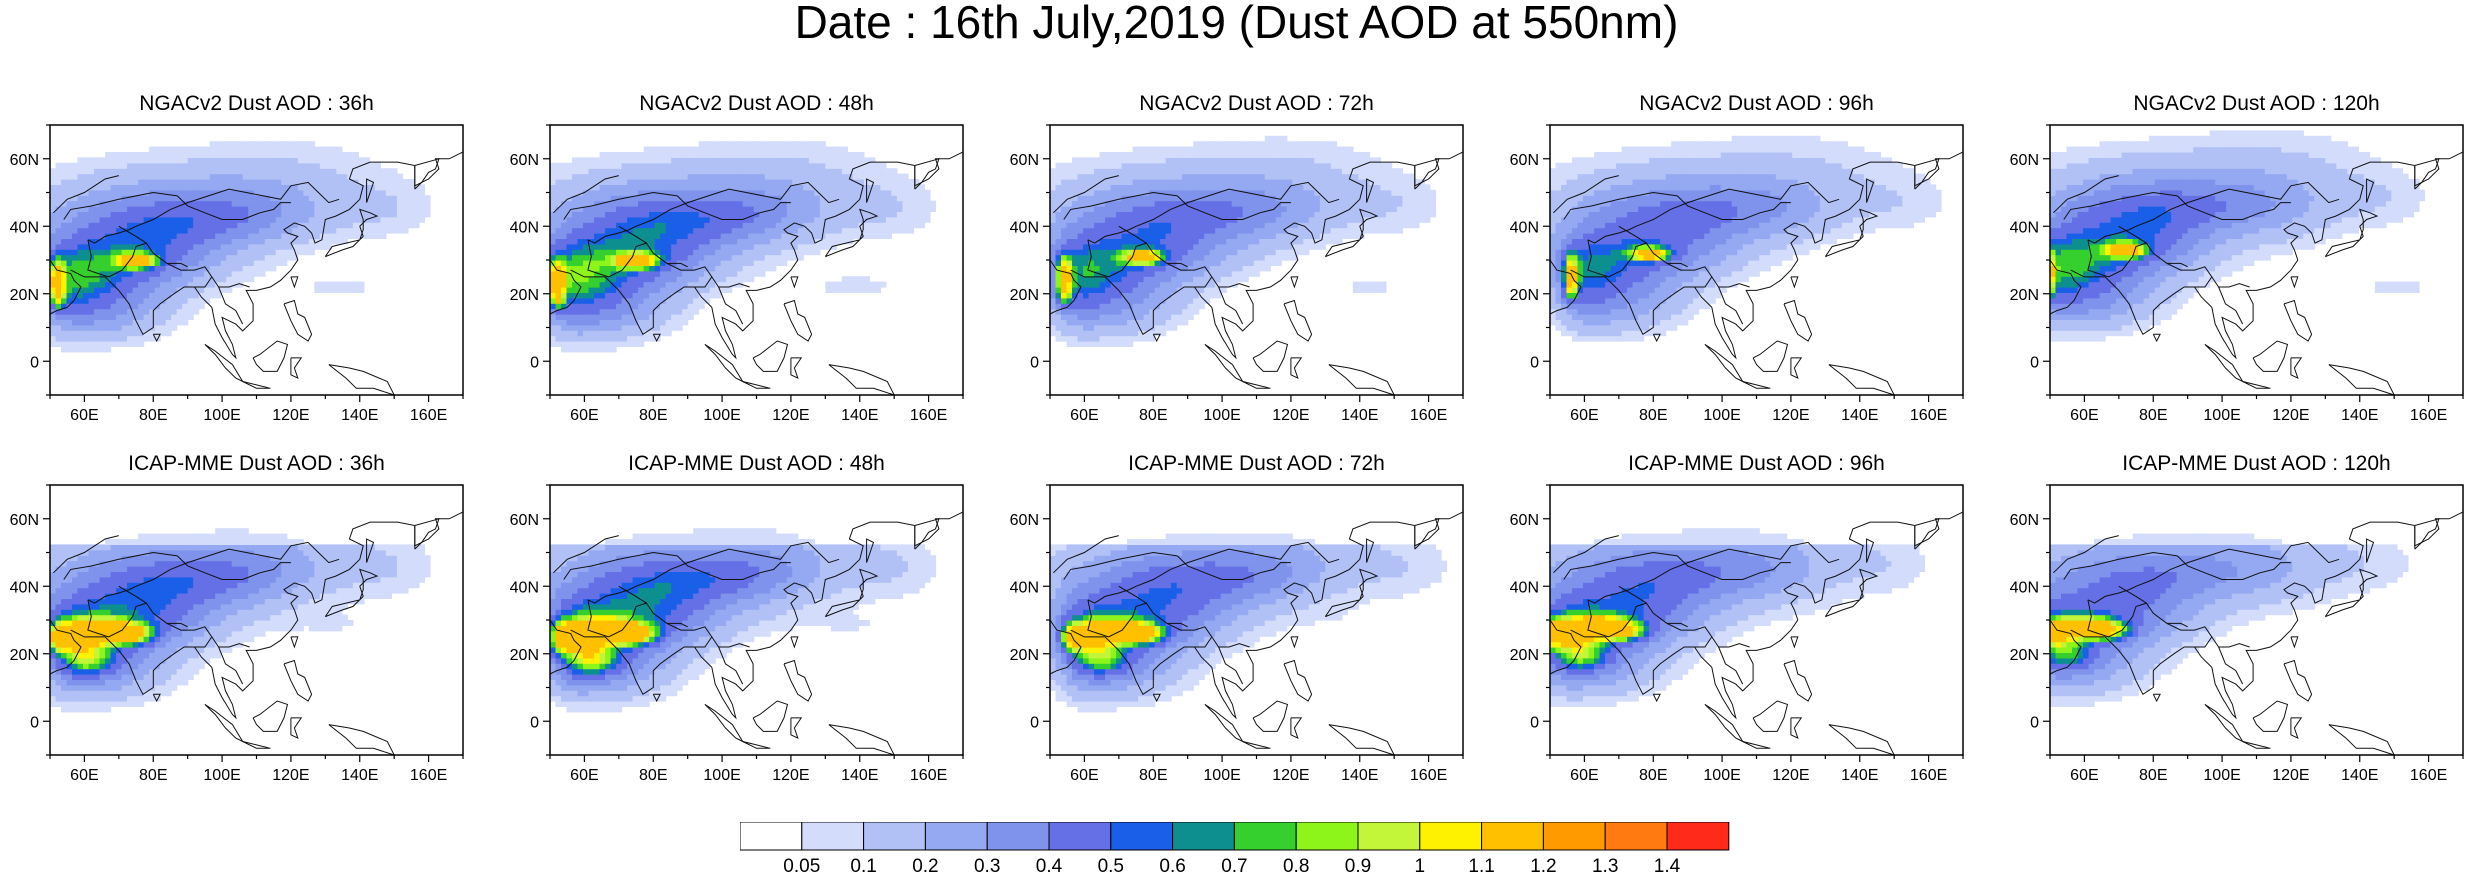 Image resolution: width=2473 pixels, height=882 pixels. I want to click on panel-title: ICAP-MME Dust AOD : 120h, so click(2256, 464).